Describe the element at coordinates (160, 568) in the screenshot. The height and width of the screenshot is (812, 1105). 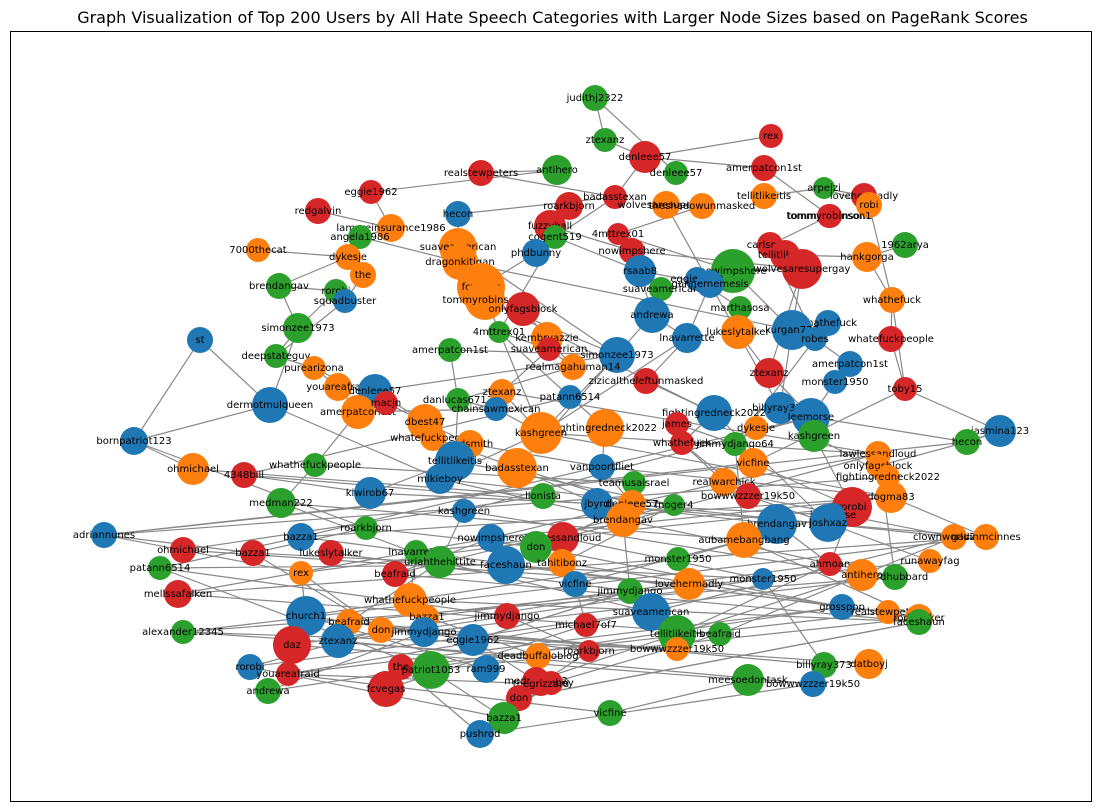
I see `graph-node: patann6514` at that location.